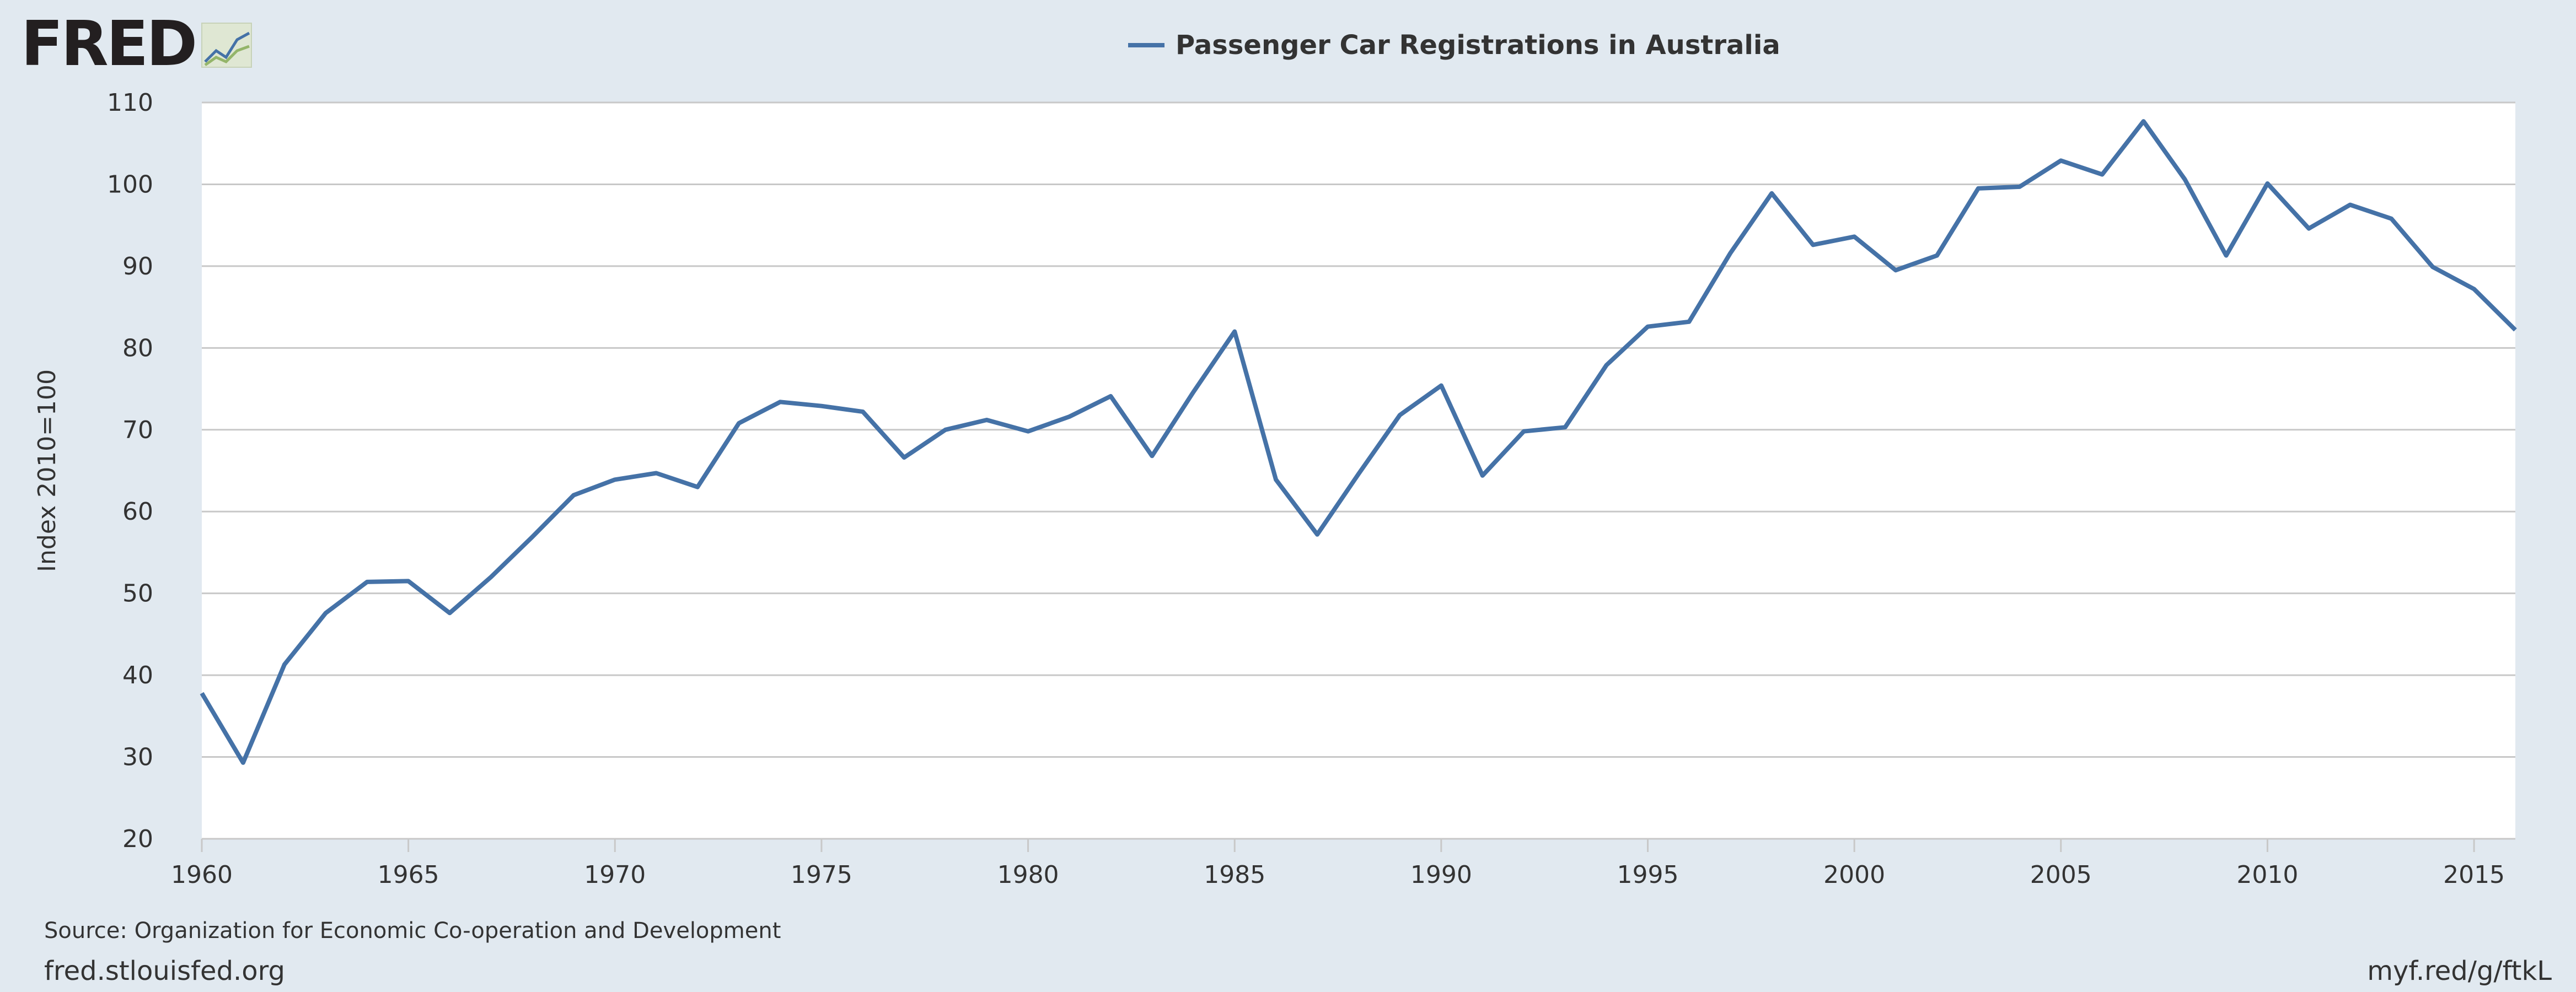  Describe the element at coordinates (137, 839) in the screenshot. I see `y-tick-label: 20` at that location.